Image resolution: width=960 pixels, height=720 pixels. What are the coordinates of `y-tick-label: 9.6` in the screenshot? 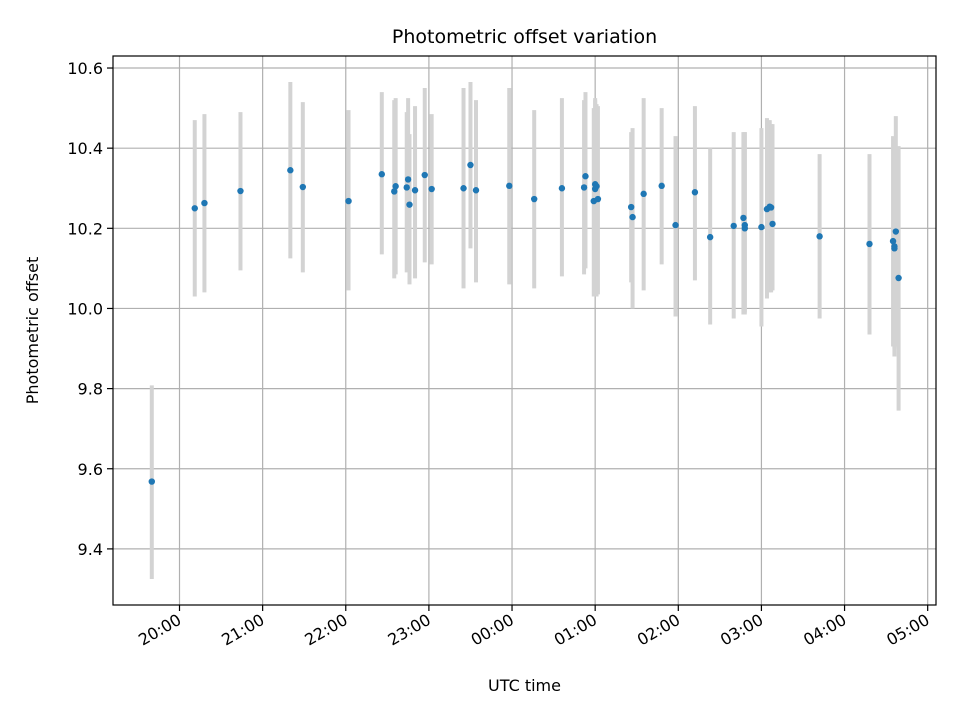 It's located at (90, 469).